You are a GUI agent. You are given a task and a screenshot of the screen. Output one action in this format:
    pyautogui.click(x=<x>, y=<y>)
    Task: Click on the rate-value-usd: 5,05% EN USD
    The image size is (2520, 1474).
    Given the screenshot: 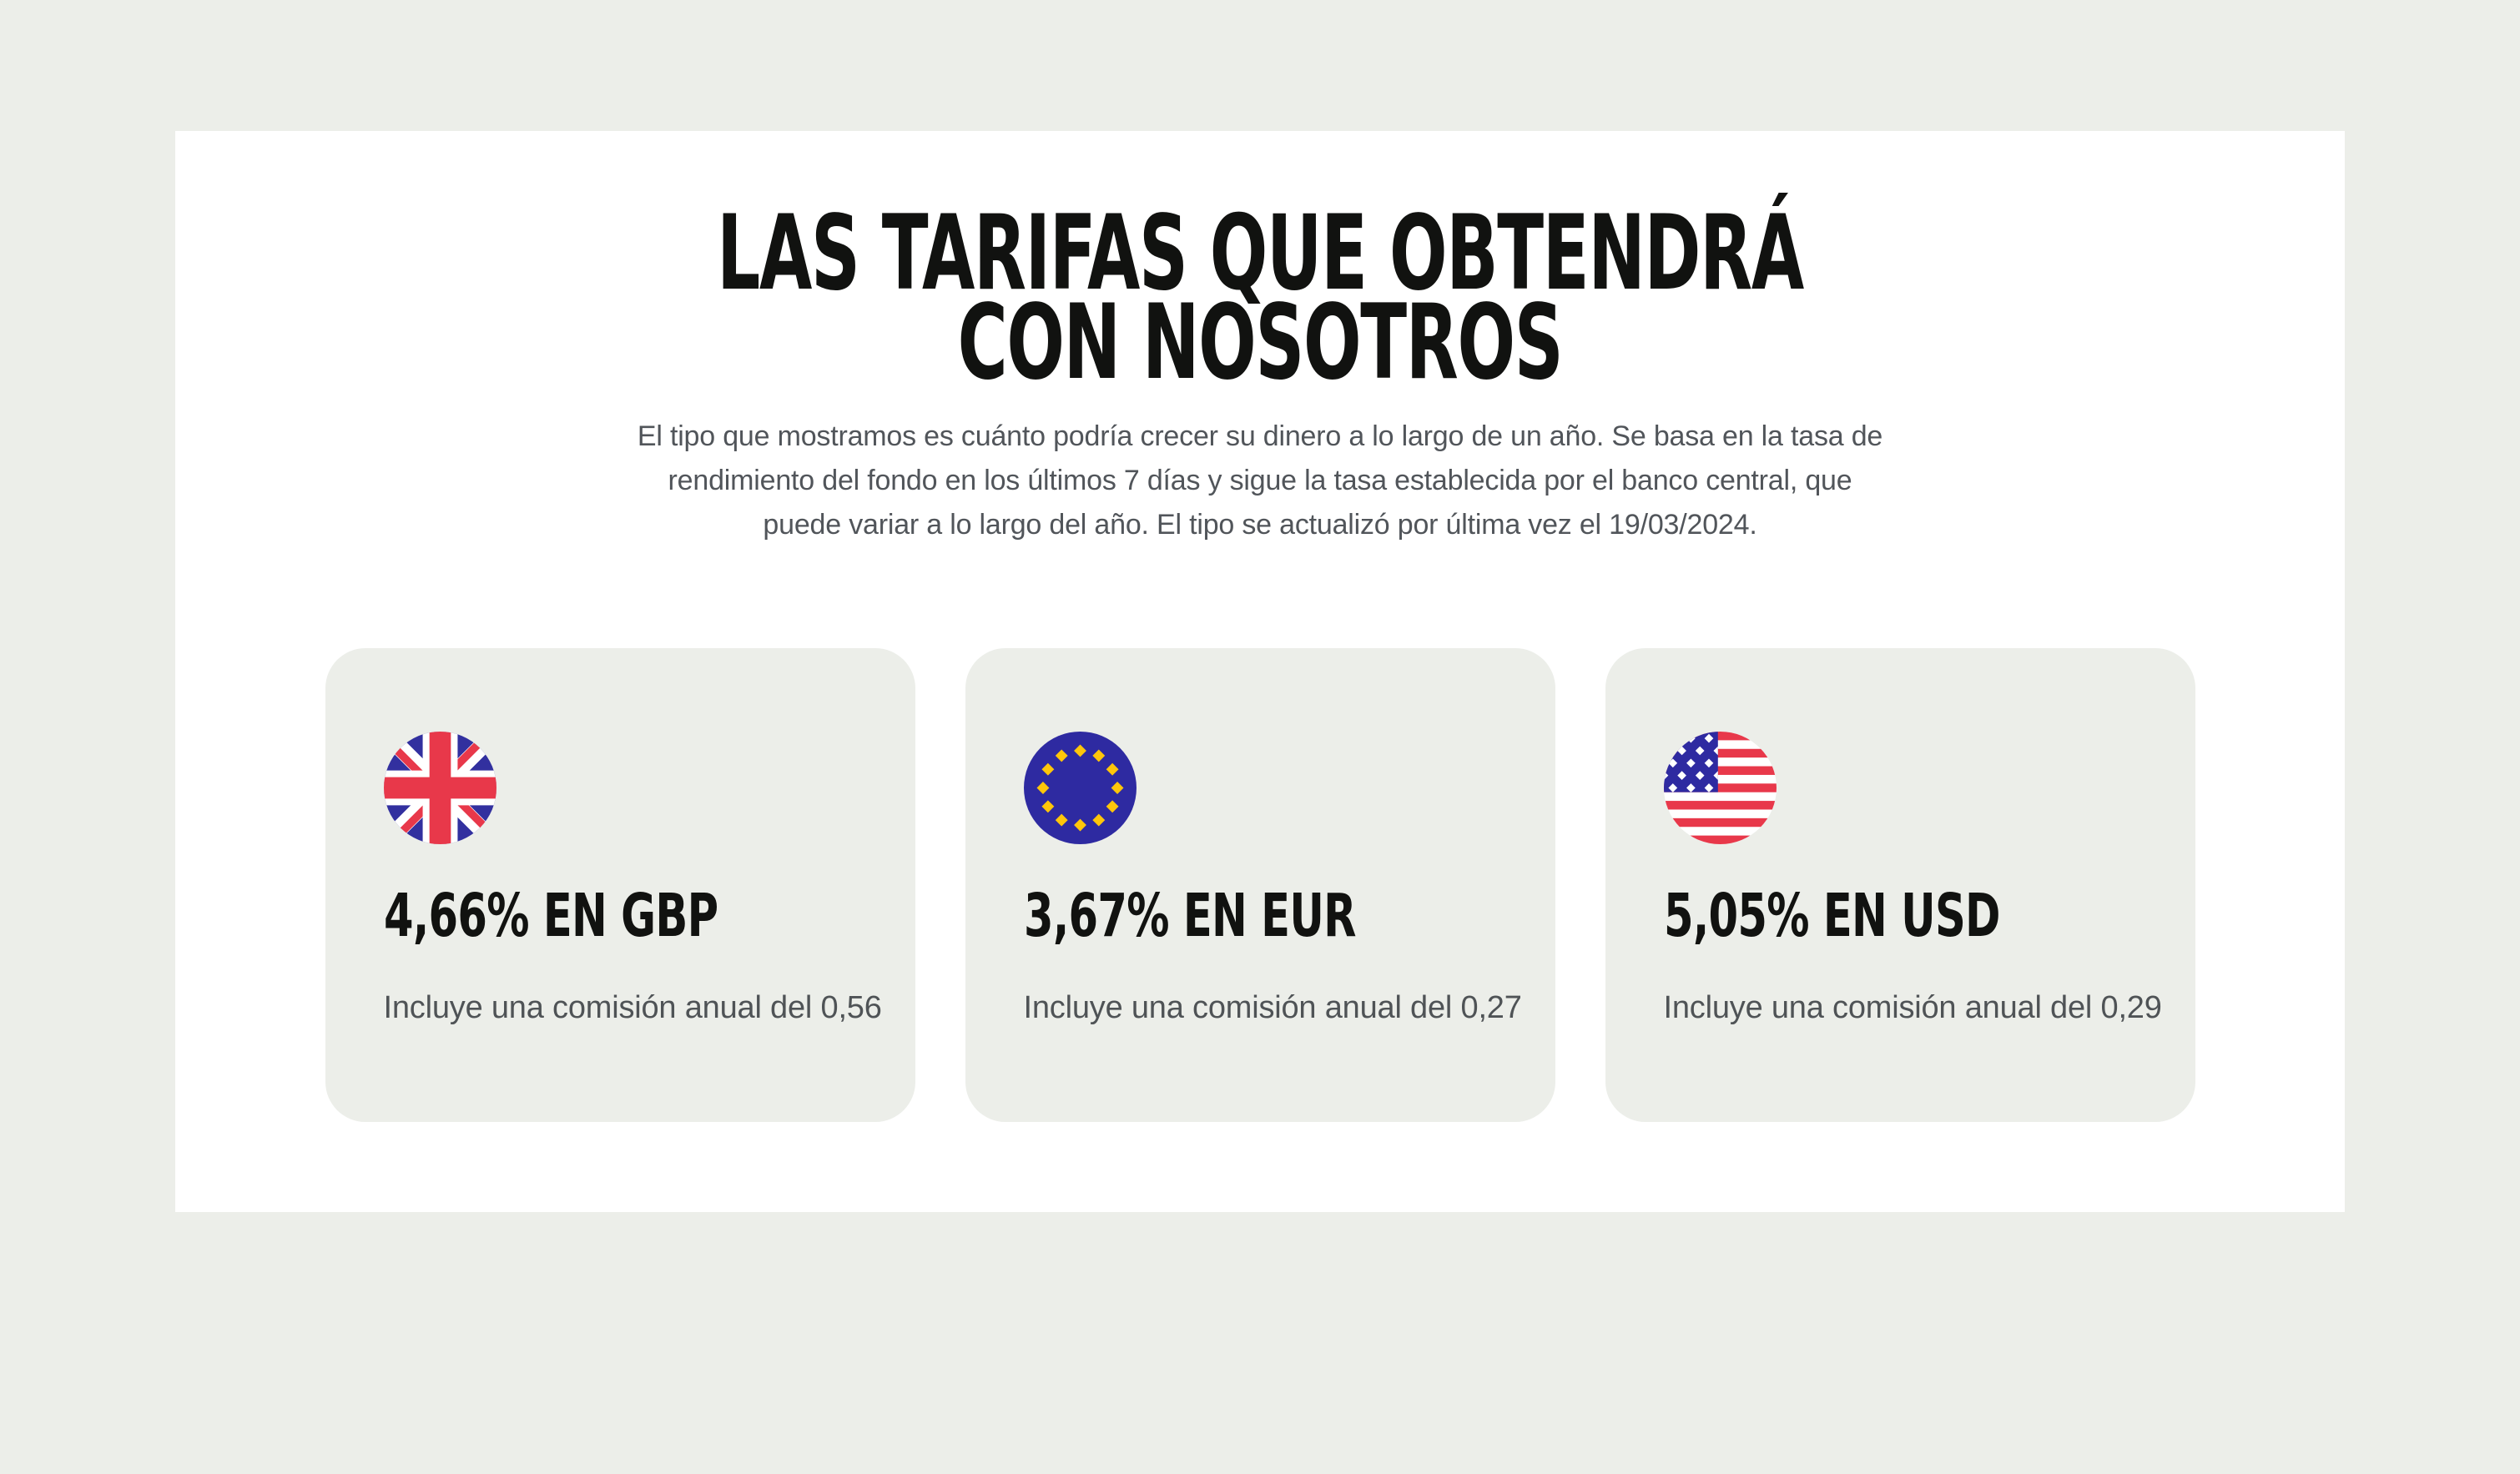 What is the action you would take?
    pyautogui.click(x=1831, y=915)
    